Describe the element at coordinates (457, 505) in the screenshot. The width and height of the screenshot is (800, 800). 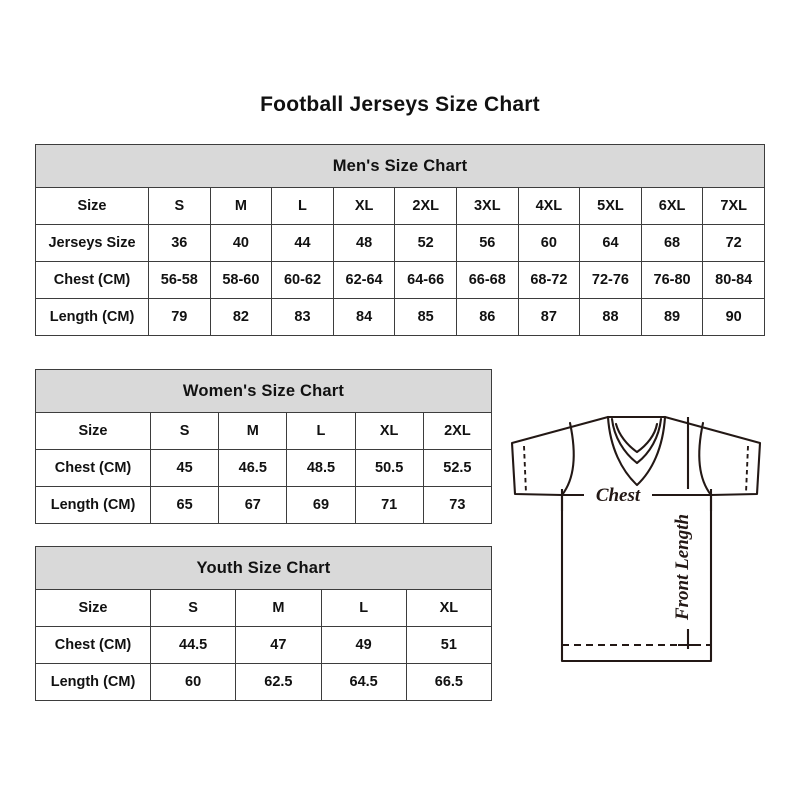
I see `womens-cell-1-4: 73` at that location.